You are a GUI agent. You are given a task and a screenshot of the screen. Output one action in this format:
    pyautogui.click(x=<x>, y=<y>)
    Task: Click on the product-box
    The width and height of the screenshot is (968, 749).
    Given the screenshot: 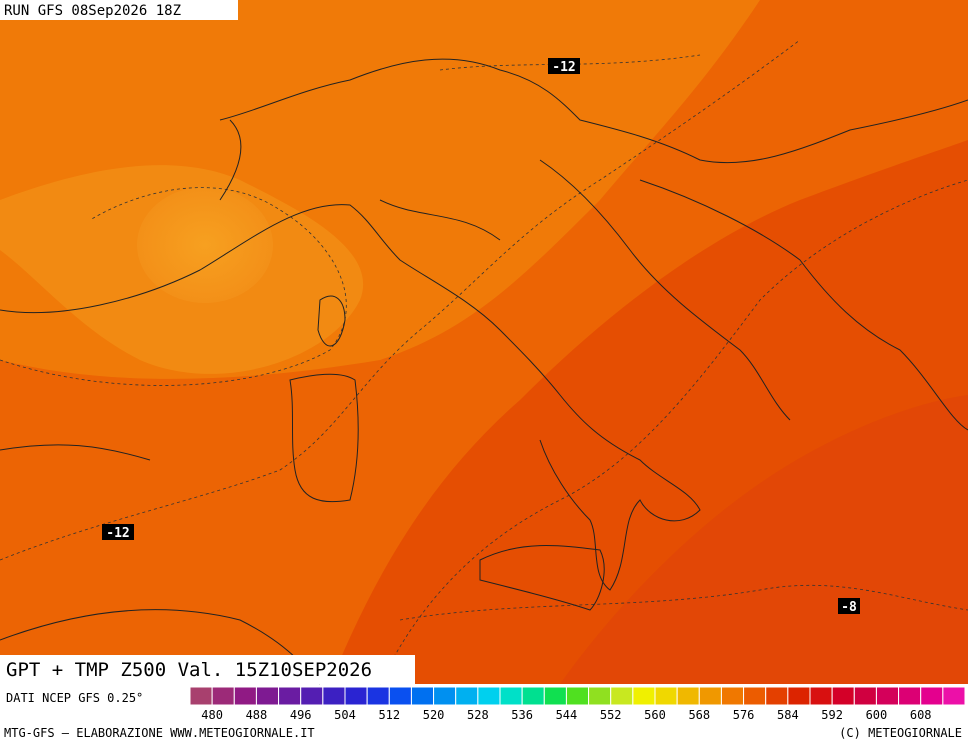 What is the action you would take?
    pyautogui.click(x=207, y=669)
    